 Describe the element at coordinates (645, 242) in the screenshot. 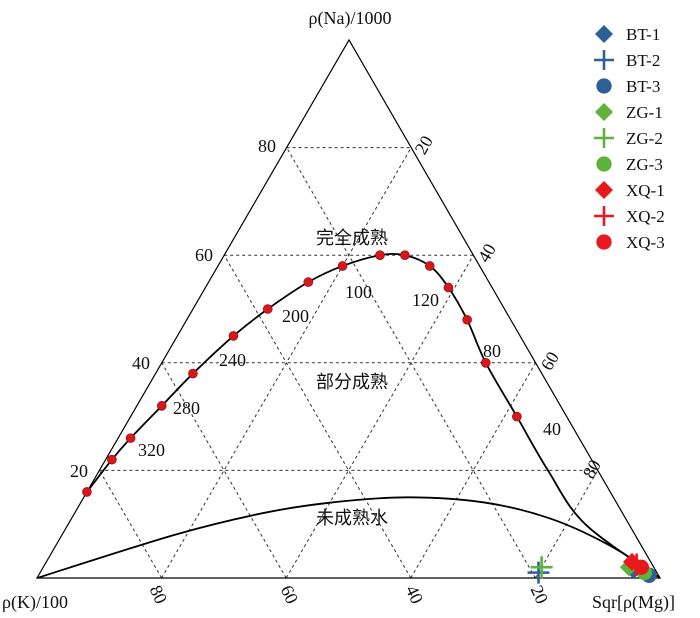

I see `legend-label-xq-3: XQ-3` at that location.